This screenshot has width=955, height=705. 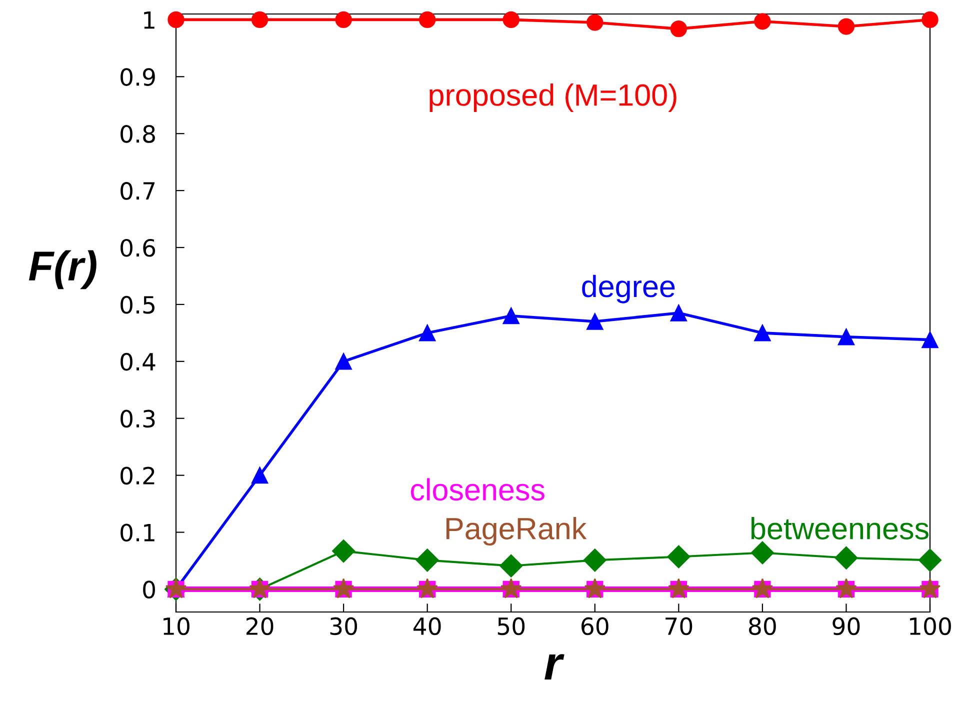 I want to click on y-tick-label: 0.4, so click(x=138, y=361).